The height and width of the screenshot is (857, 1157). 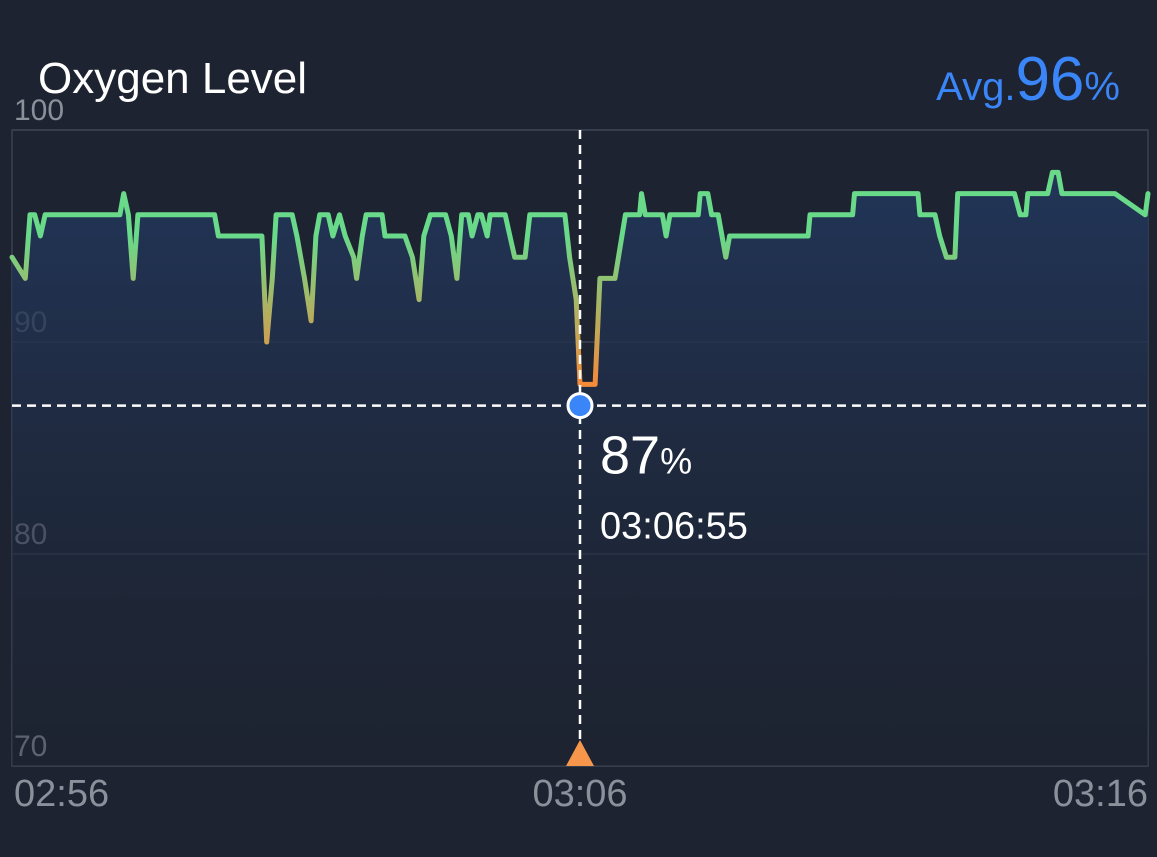 I want to click on selected-reading: 87%, so click(x=646, y=456).